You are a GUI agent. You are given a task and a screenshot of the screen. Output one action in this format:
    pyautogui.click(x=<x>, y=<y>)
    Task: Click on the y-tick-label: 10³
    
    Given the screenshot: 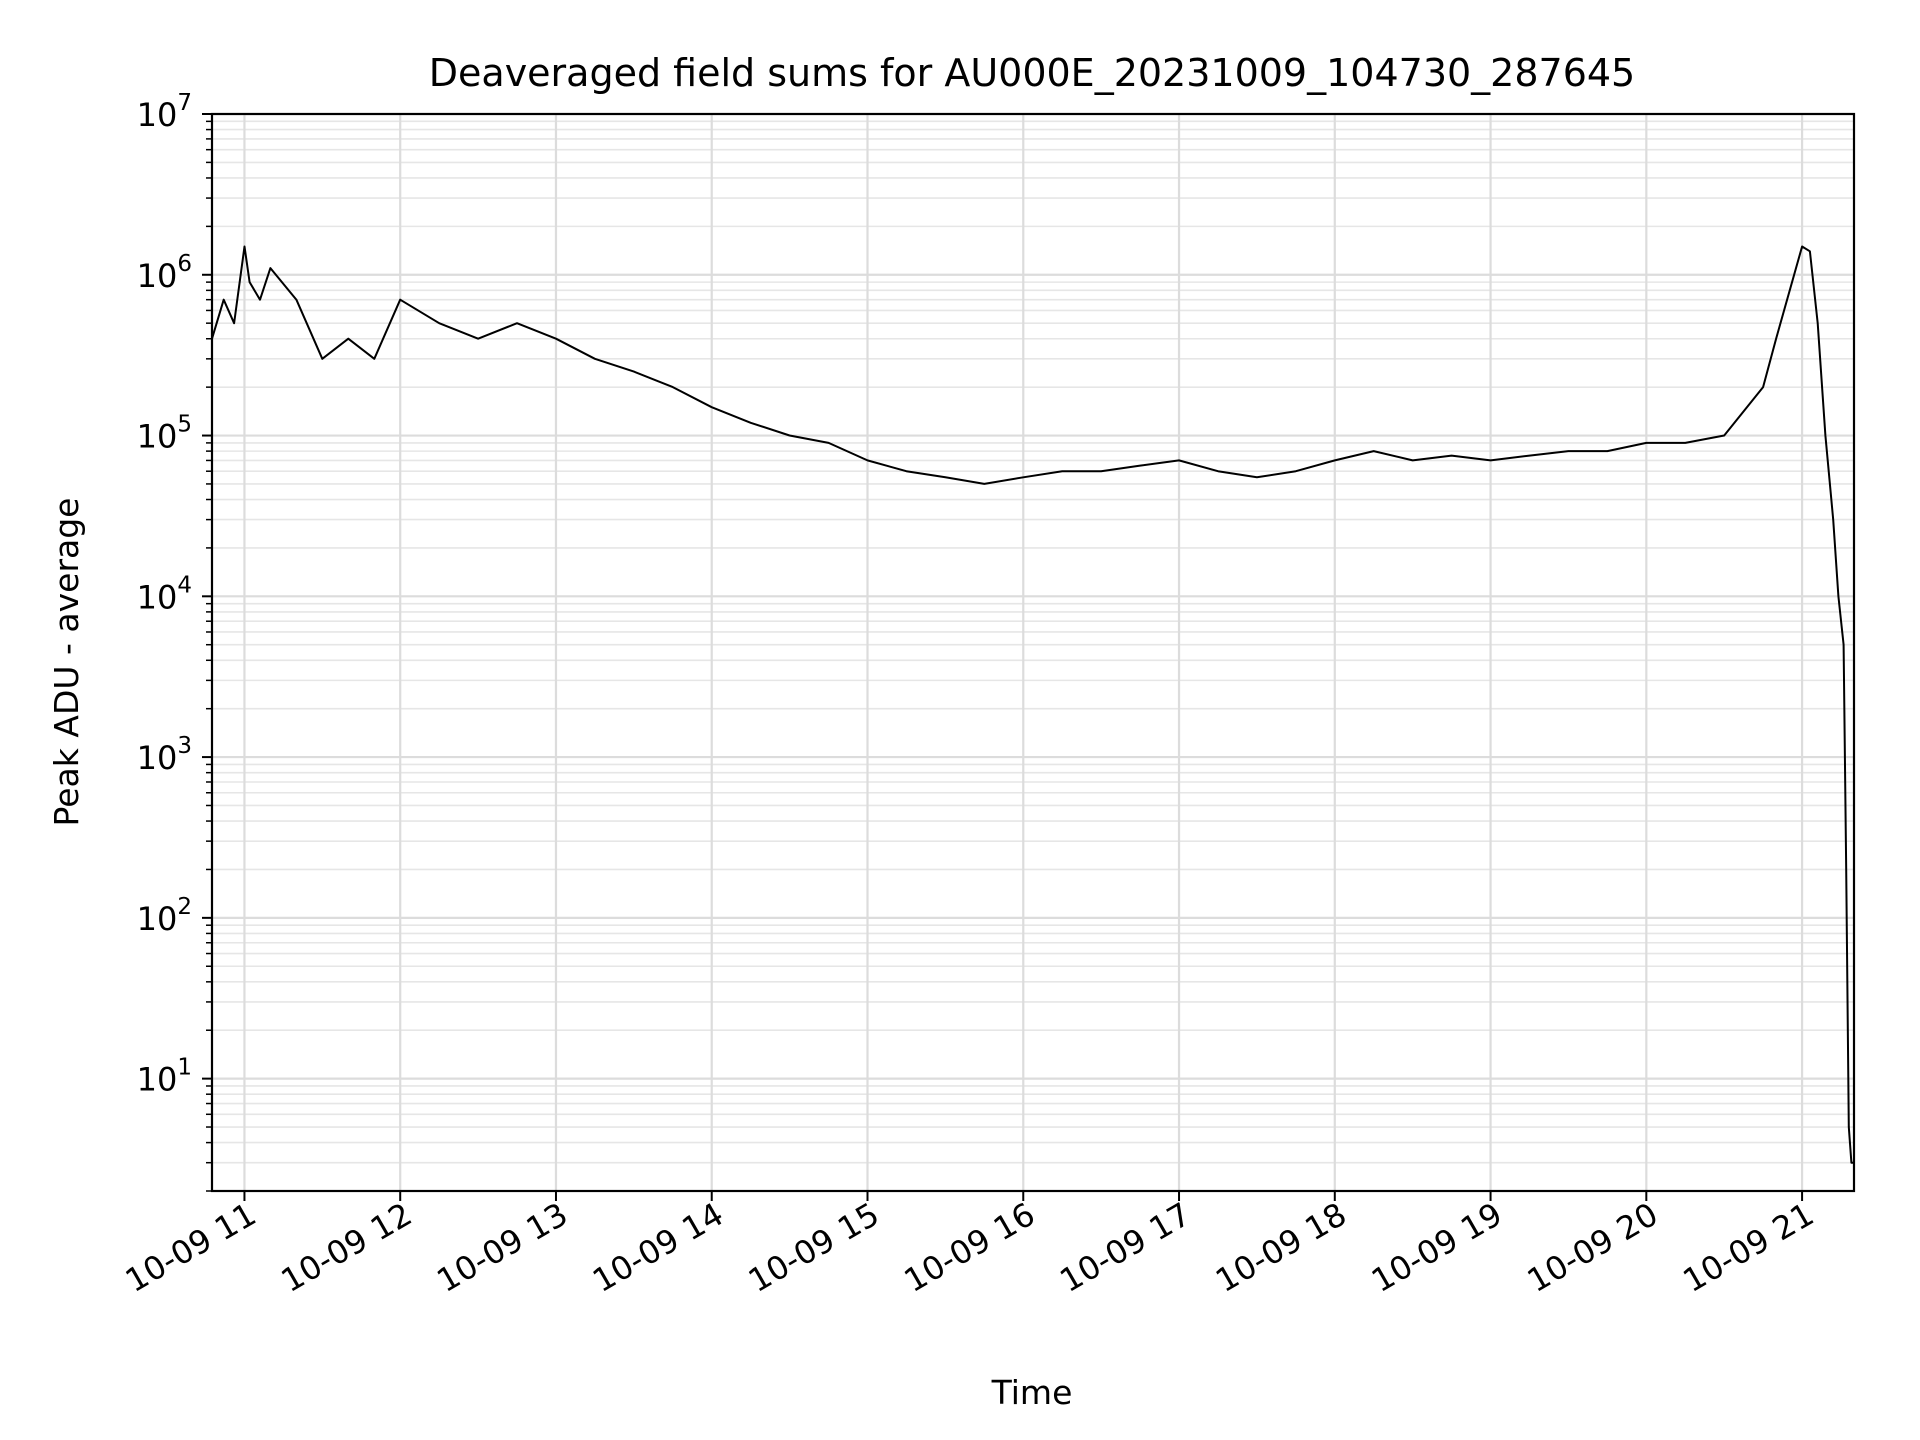 What is the action you would take?
    pyautogui.click(x=164, y=755)
    